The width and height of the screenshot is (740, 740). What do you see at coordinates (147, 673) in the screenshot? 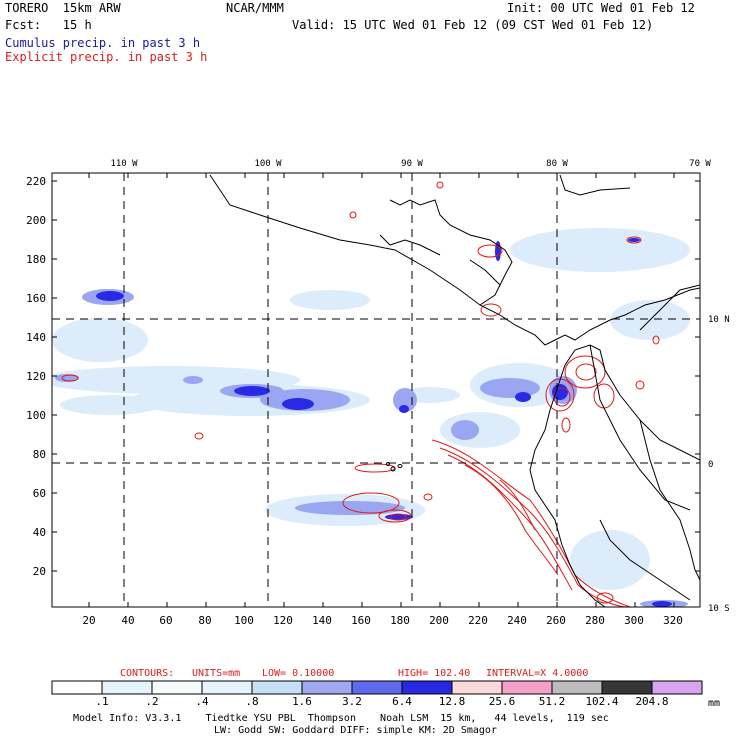
I see `contour-label: CONTOURS:` at bounding box center [147, 673].